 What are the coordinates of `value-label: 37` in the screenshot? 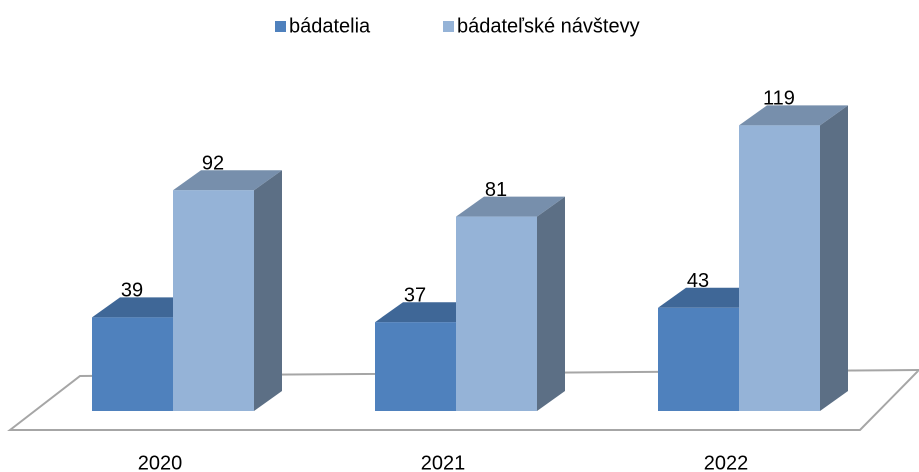 It's located at (415, 295).